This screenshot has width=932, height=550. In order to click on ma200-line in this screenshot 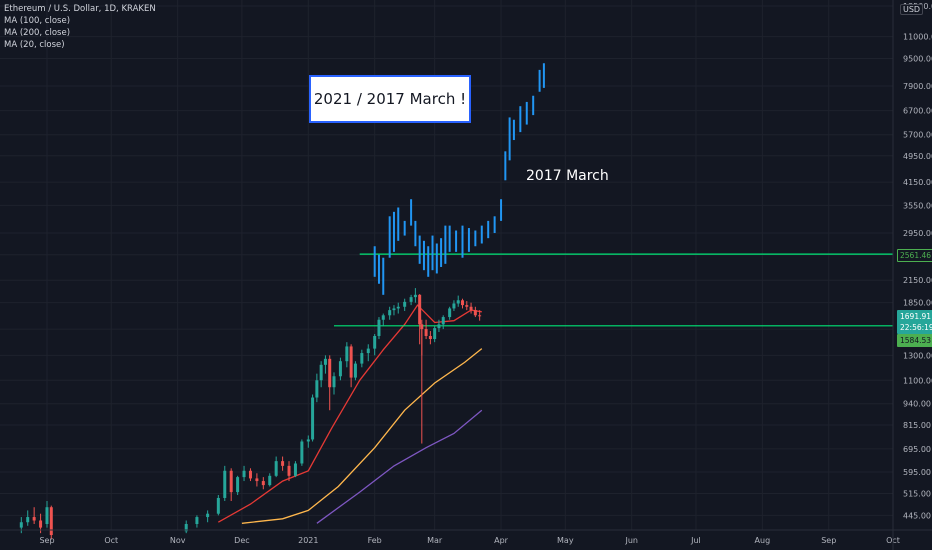, I will do `click(399, 466)`.